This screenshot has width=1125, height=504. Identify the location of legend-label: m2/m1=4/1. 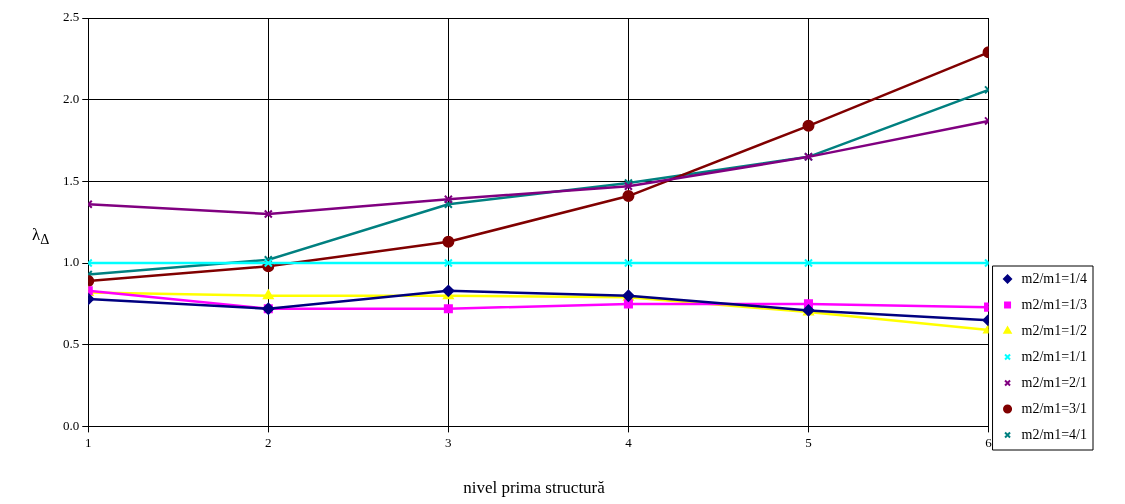
(1054, 434).